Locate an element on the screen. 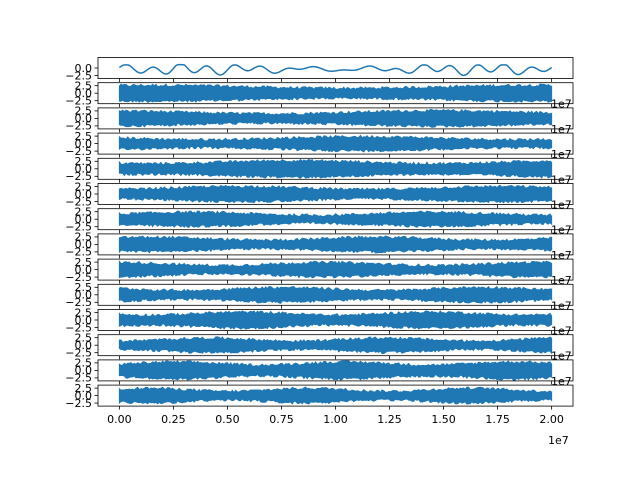 The image size is (640, 485). x-tick-label: 1.75 is located at coordinates (497, 419).